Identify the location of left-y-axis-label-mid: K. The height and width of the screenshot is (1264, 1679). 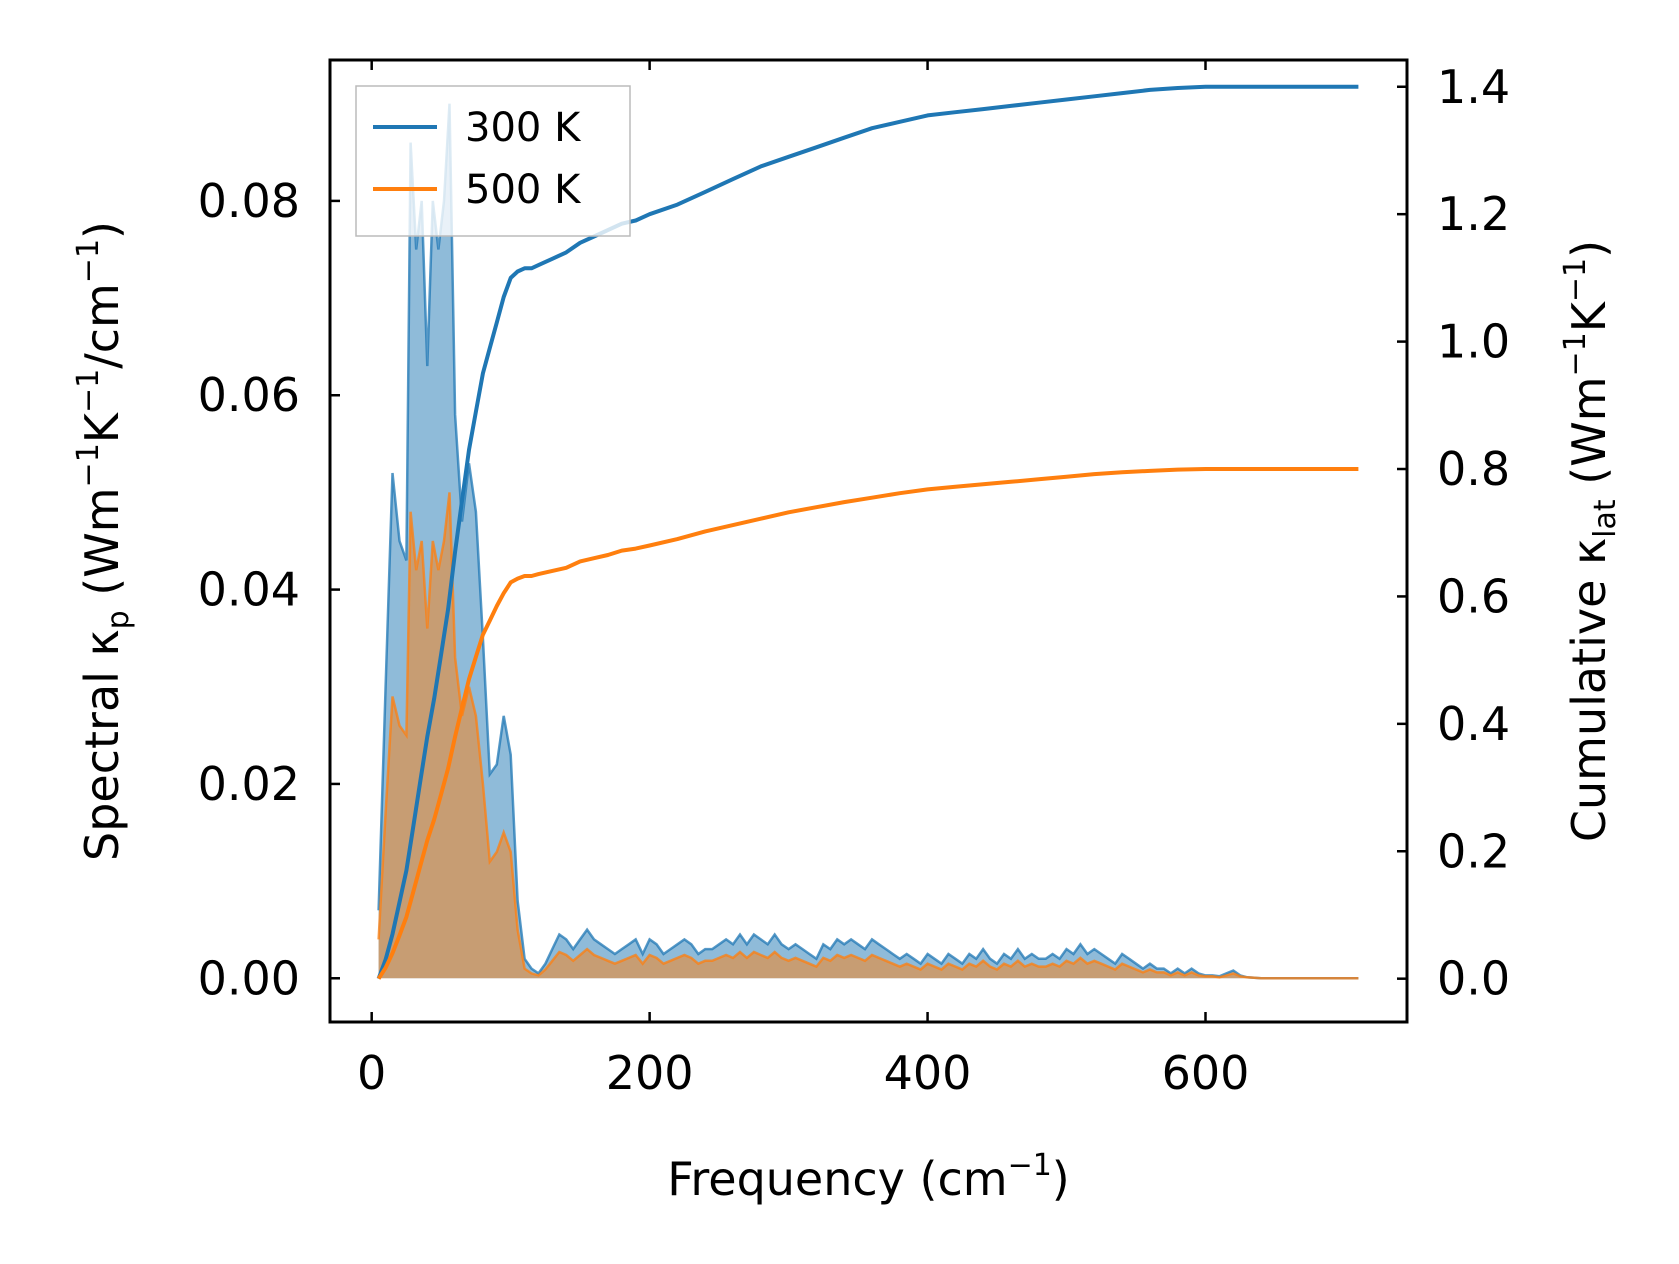
(102, 427).